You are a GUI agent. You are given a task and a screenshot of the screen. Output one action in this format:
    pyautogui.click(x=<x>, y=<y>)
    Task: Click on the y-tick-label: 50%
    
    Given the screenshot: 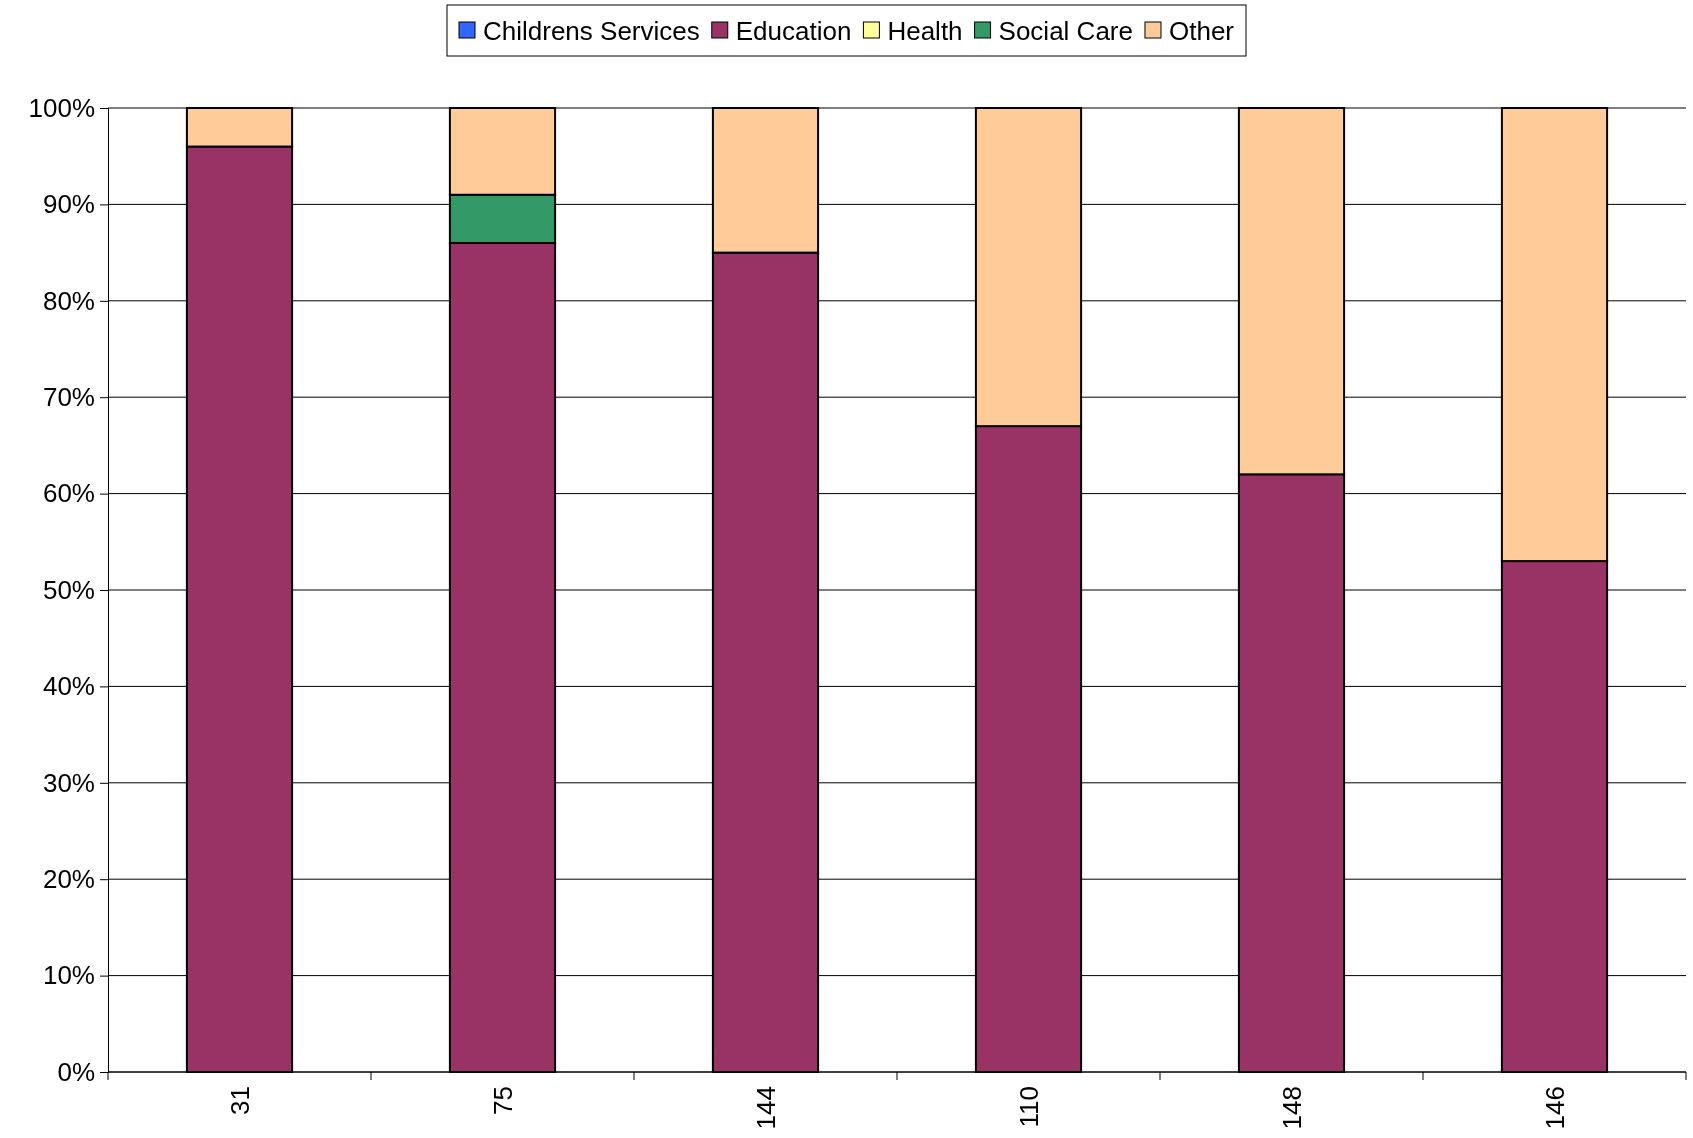 What is the action you would take?
    pyautogui.click(x=68, y=589)
    